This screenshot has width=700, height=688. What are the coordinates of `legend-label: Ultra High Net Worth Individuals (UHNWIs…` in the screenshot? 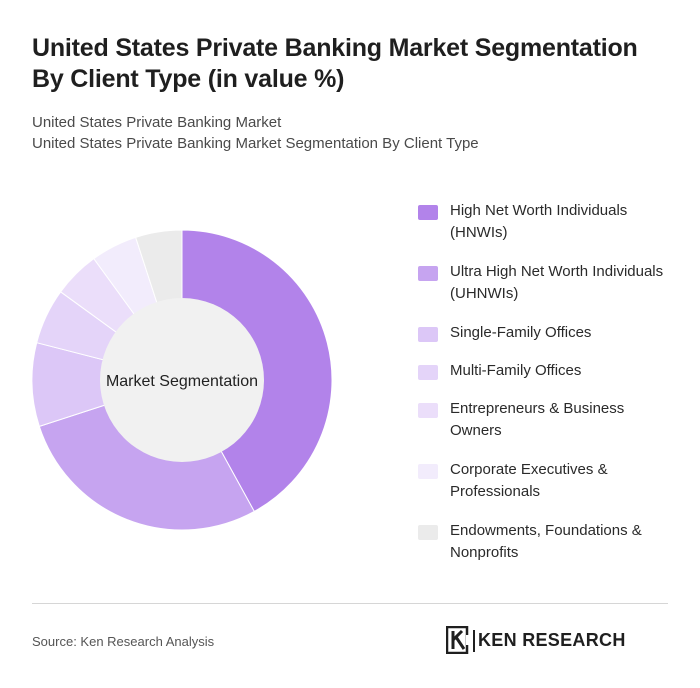 It's located at (557, 282).